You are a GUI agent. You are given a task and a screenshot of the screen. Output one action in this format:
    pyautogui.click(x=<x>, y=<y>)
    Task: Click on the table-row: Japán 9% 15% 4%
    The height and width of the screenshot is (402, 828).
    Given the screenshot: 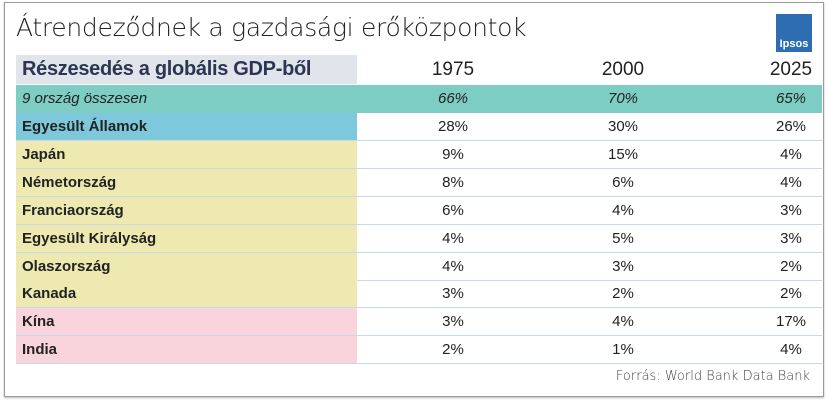 What is the action you would take?
    pyautogui.click(x=419, y=154)
    